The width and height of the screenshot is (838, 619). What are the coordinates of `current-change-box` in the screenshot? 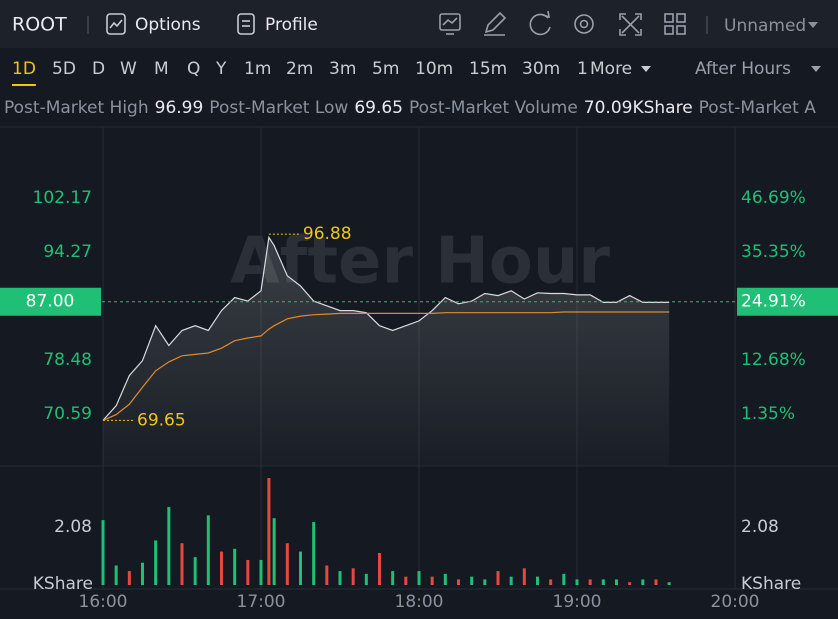 It's located at (787, 301).